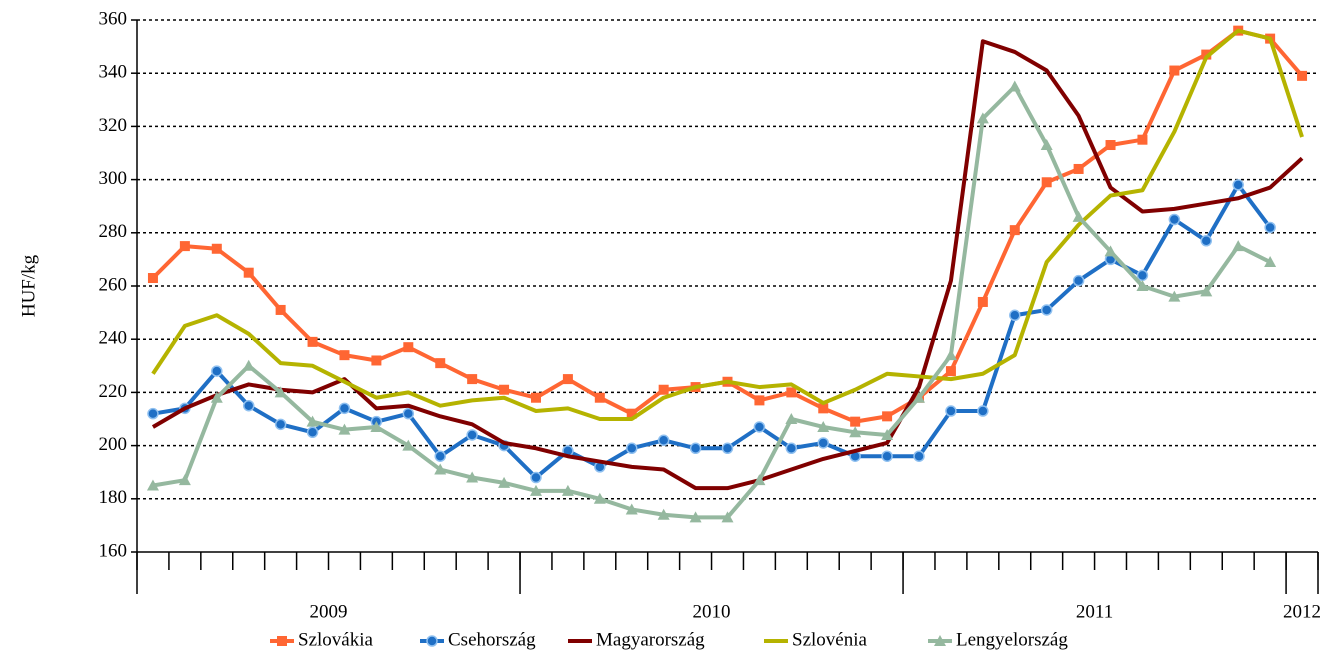 Image resolution: width=1340 pixels, height=664 pixels. What do you see at coordinates (329, 611) in the screenshot?
I see `year-label: 2009` at bounding box center [329, 611].